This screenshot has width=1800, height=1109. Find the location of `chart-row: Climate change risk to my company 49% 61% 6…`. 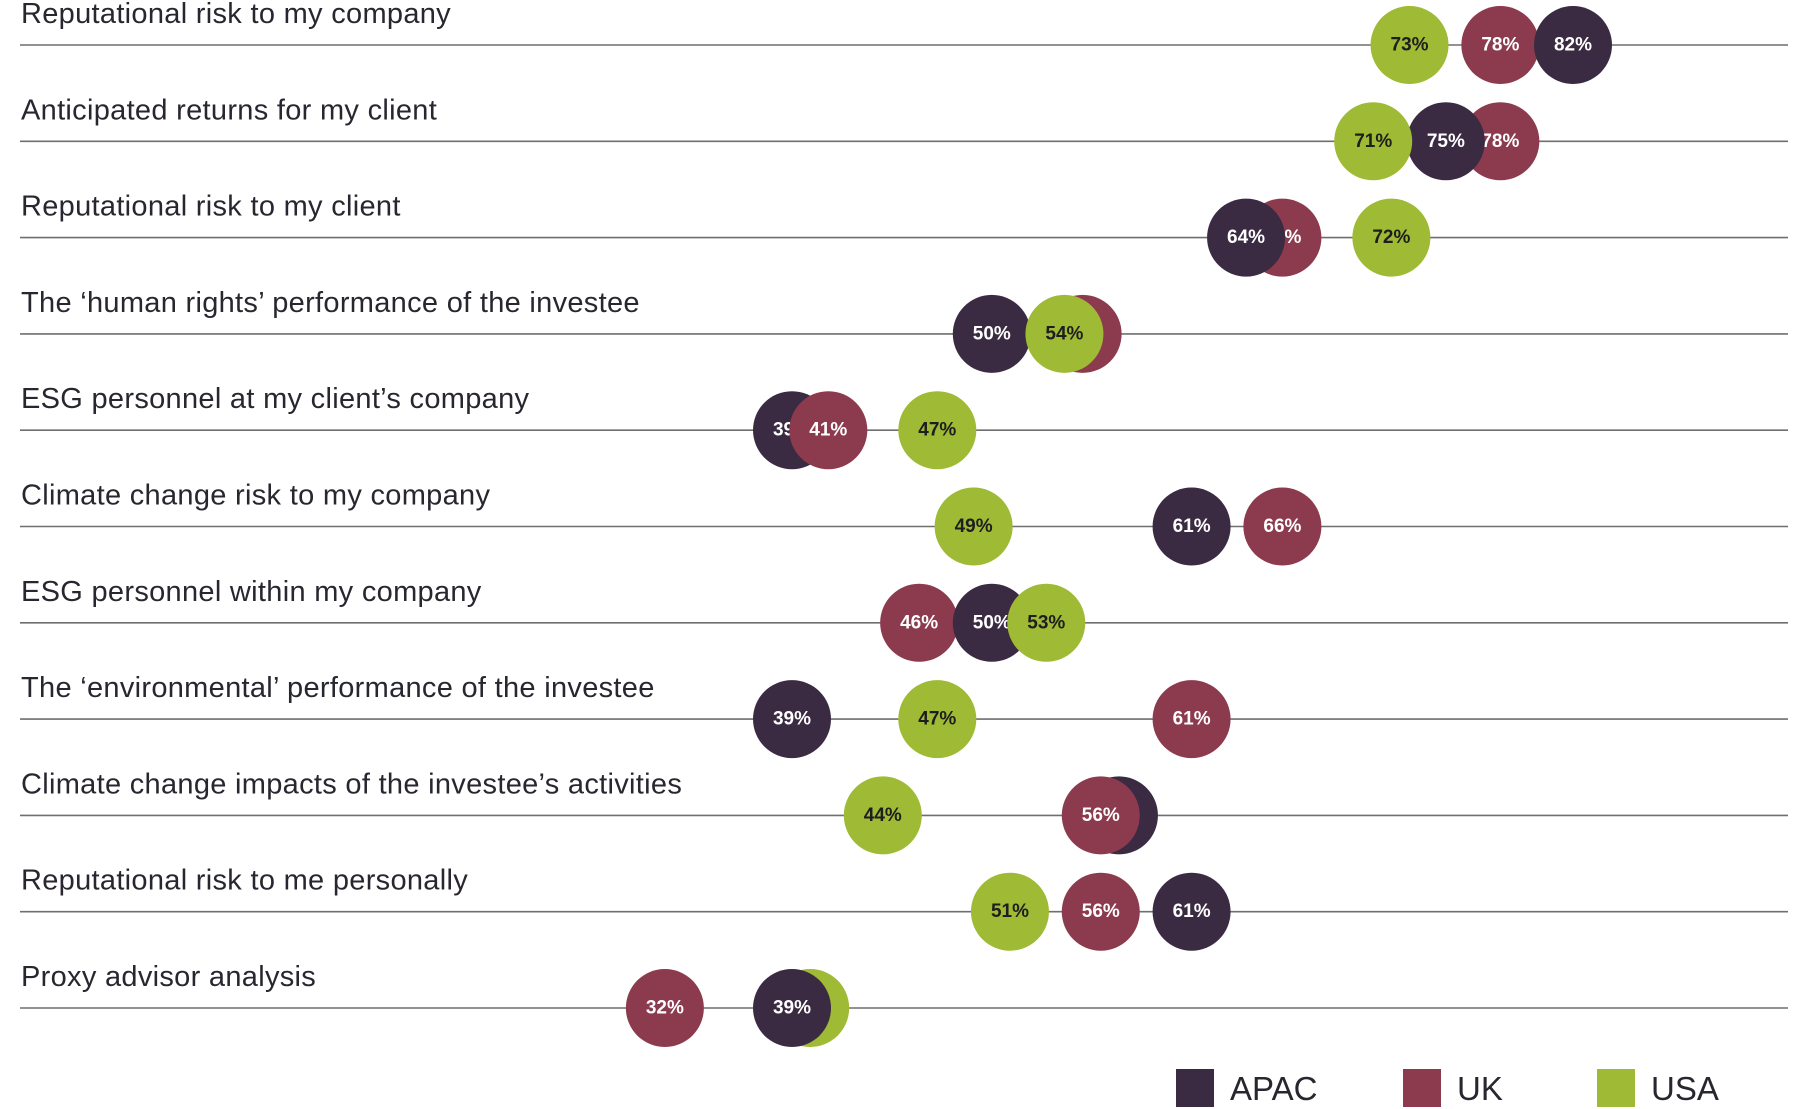

chart-row: Climate change risk to my company 49% 61% 6… is located at coordinates (904, 523).